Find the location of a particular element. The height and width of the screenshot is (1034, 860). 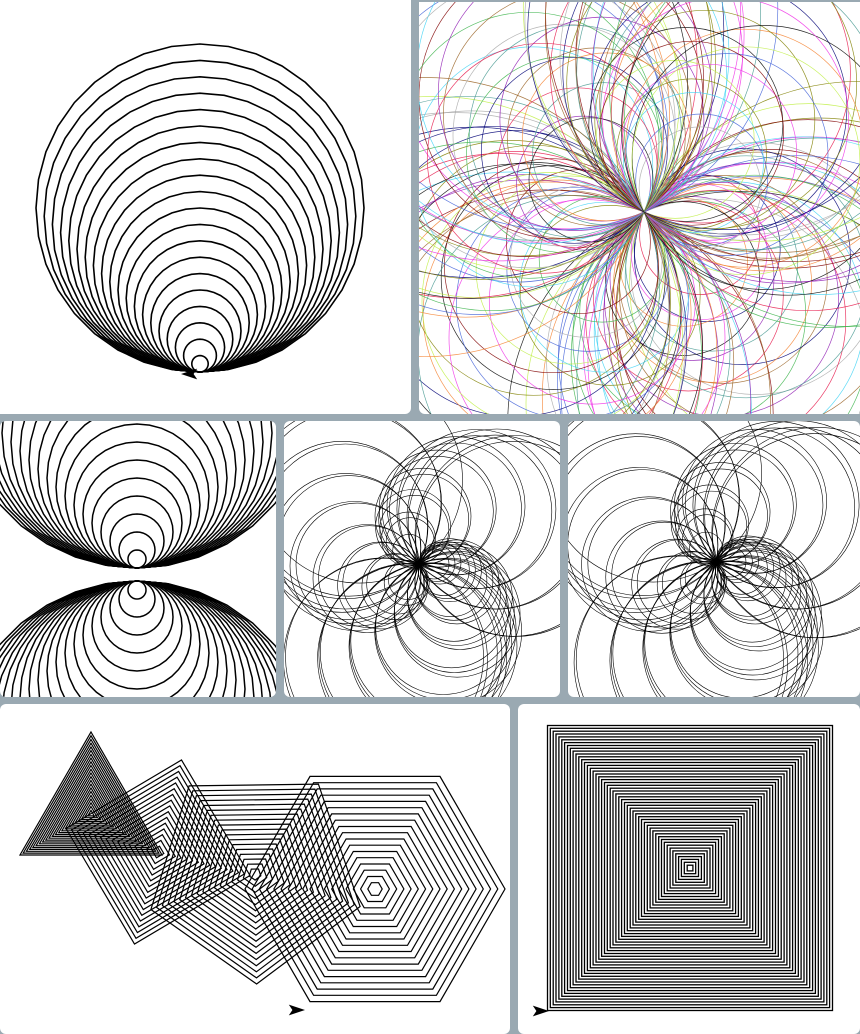

square-ring is located at coordinates (690, 868).